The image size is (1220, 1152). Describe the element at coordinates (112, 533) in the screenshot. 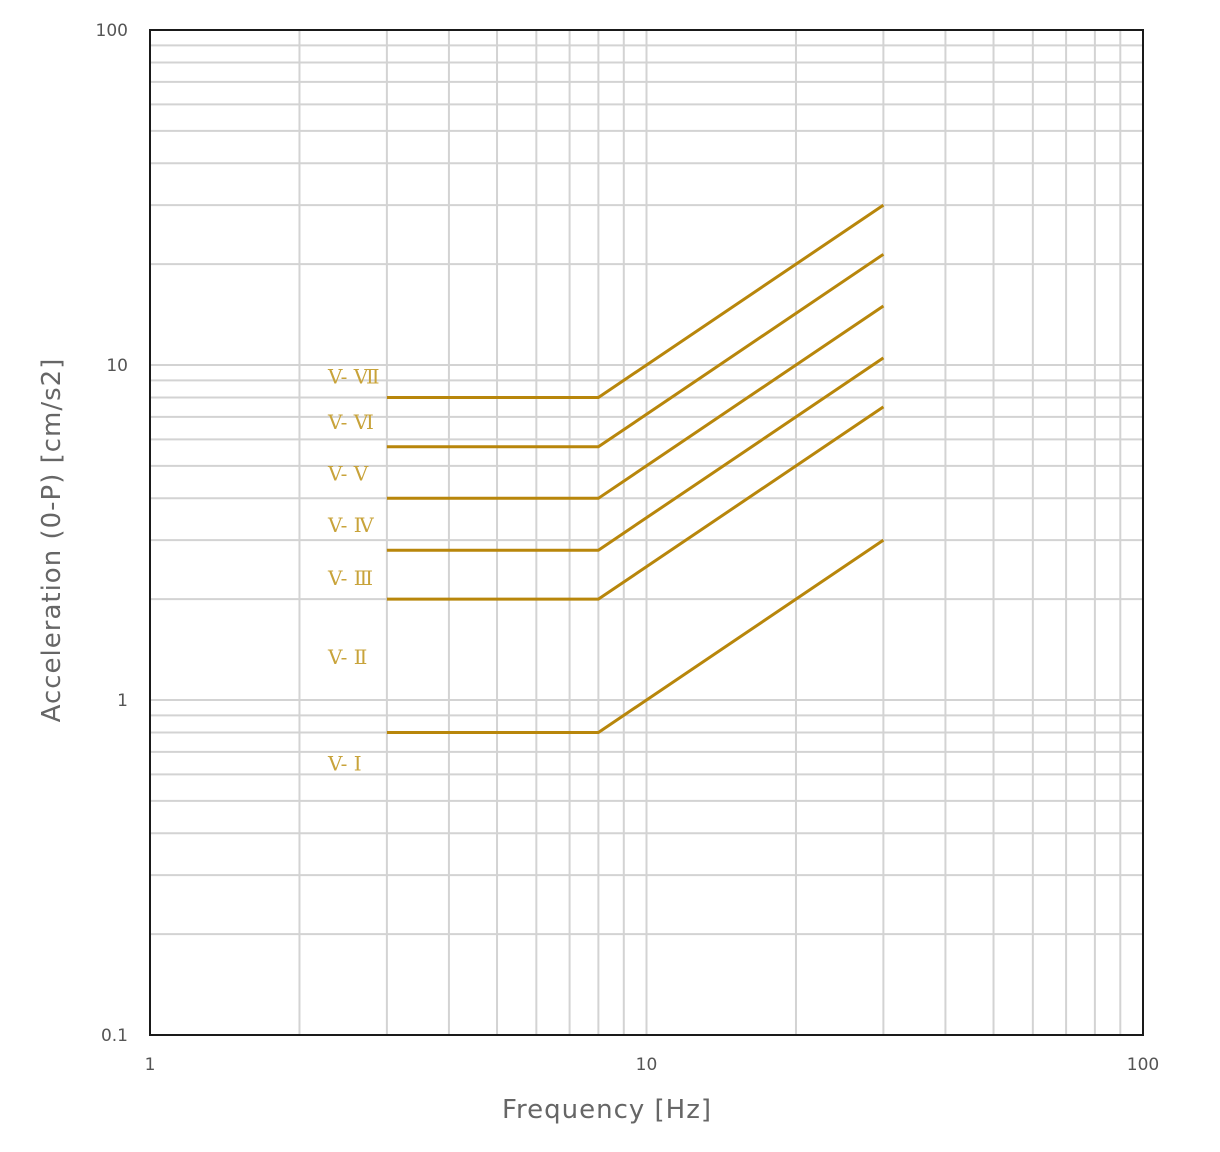

I see `y-tick-labels: 0.1 1 10 100` at that location.